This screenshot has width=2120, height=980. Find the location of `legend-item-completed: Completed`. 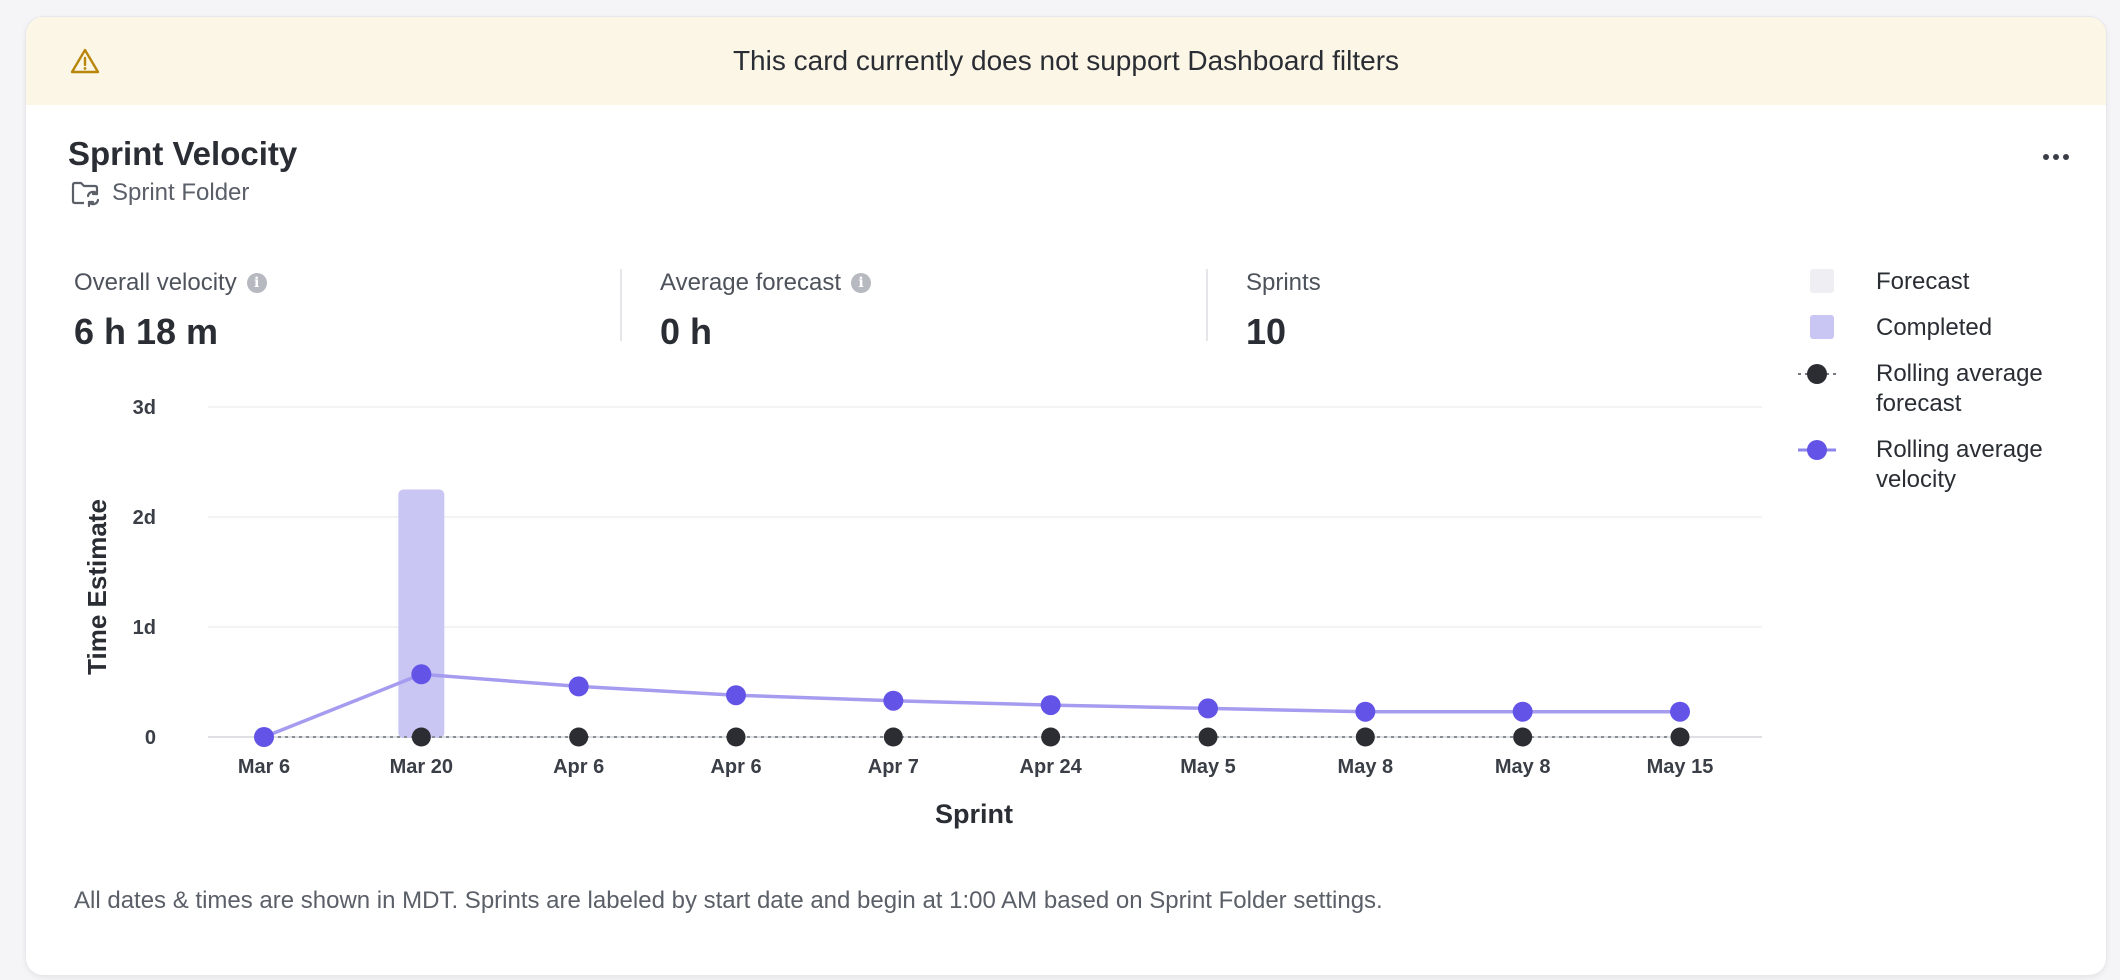

legend-item-completed: Completed is located at coordinates (1953, 328).